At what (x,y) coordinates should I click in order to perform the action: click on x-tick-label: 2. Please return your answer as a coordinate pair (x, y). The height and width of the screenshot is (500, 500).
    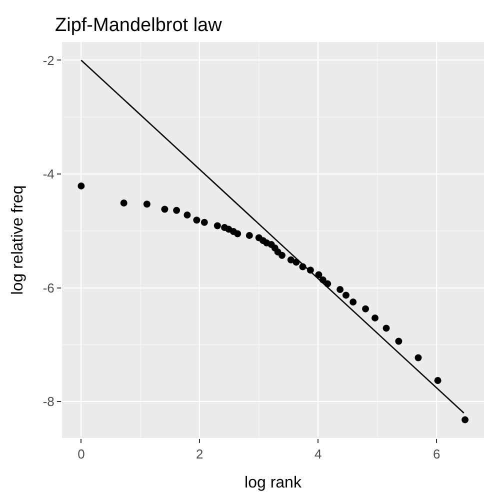
    Looking at the image, I should click on (200, 454).